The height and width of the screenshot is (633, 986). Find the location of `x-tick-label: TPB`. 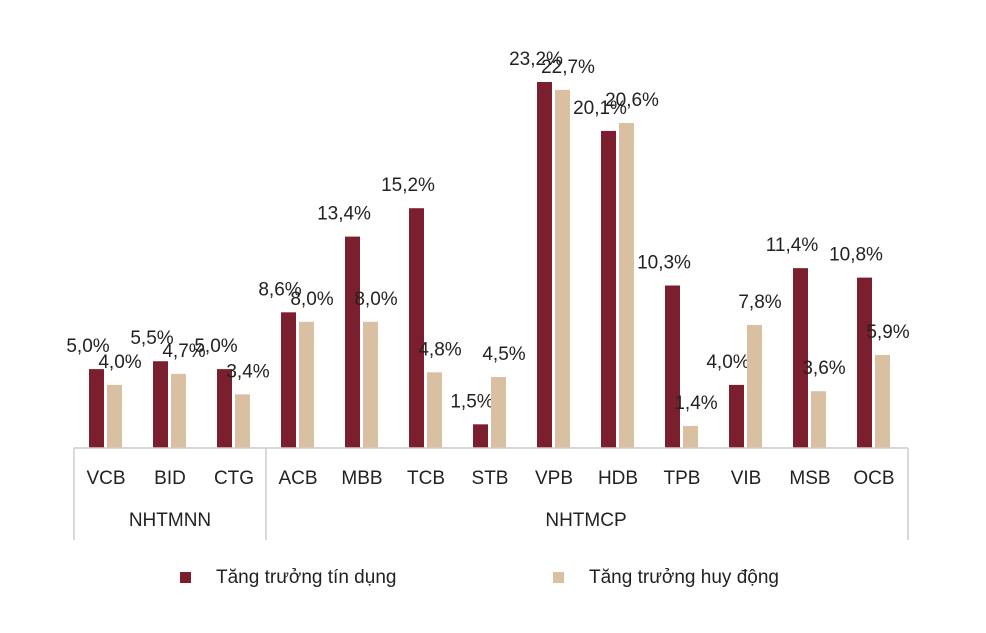

x-tick-label: TPB is located at coordinates (682, 478).